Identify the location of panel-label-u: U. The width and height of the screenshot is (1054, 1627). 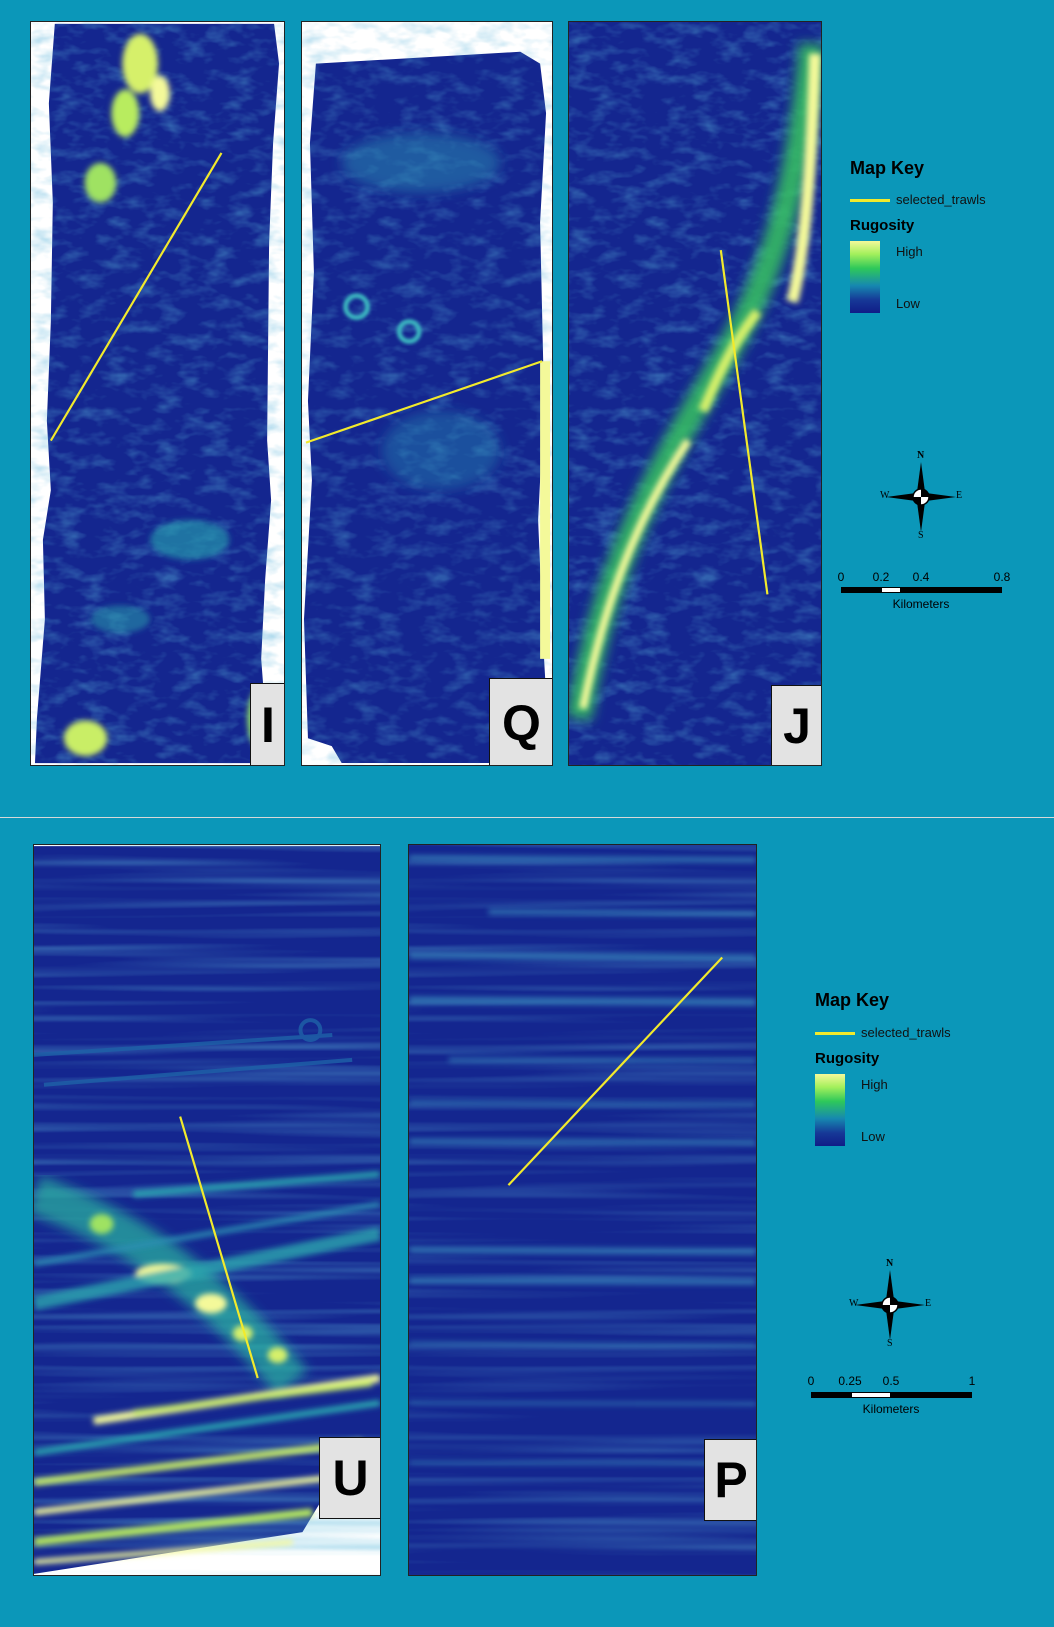
(349, 1478).